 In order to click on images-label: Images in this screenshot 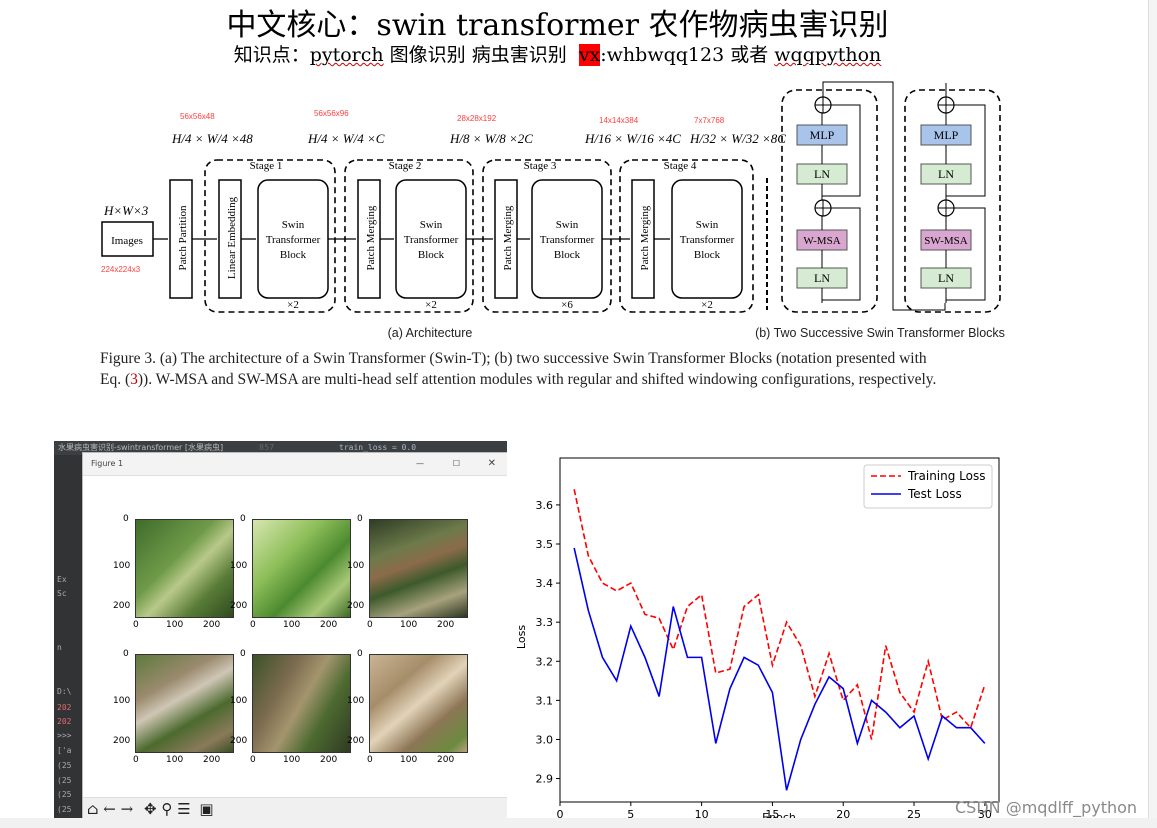, I will do `click(127, 241)`.